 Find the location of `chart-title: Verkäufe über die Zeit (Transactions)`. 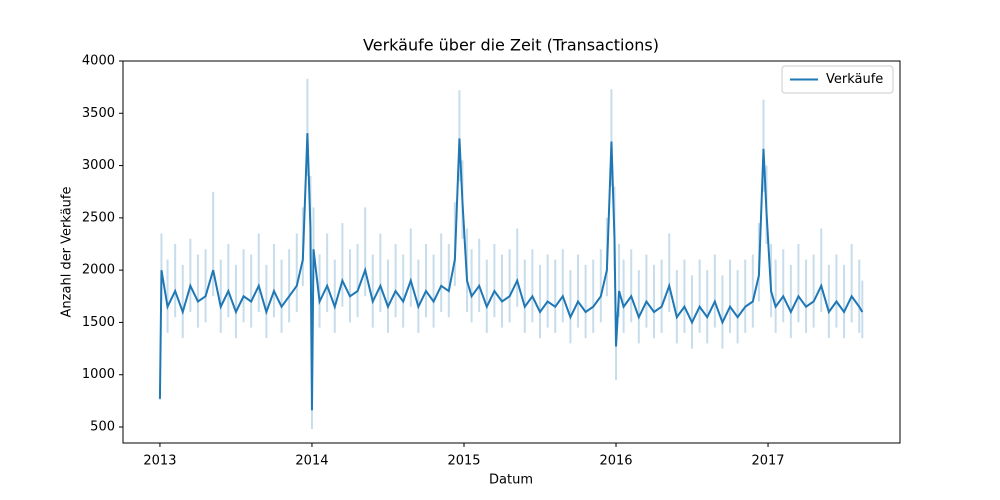

chart-title: Verkäufe über die Zeit (Transactions) is located at coordinates (511, 45).